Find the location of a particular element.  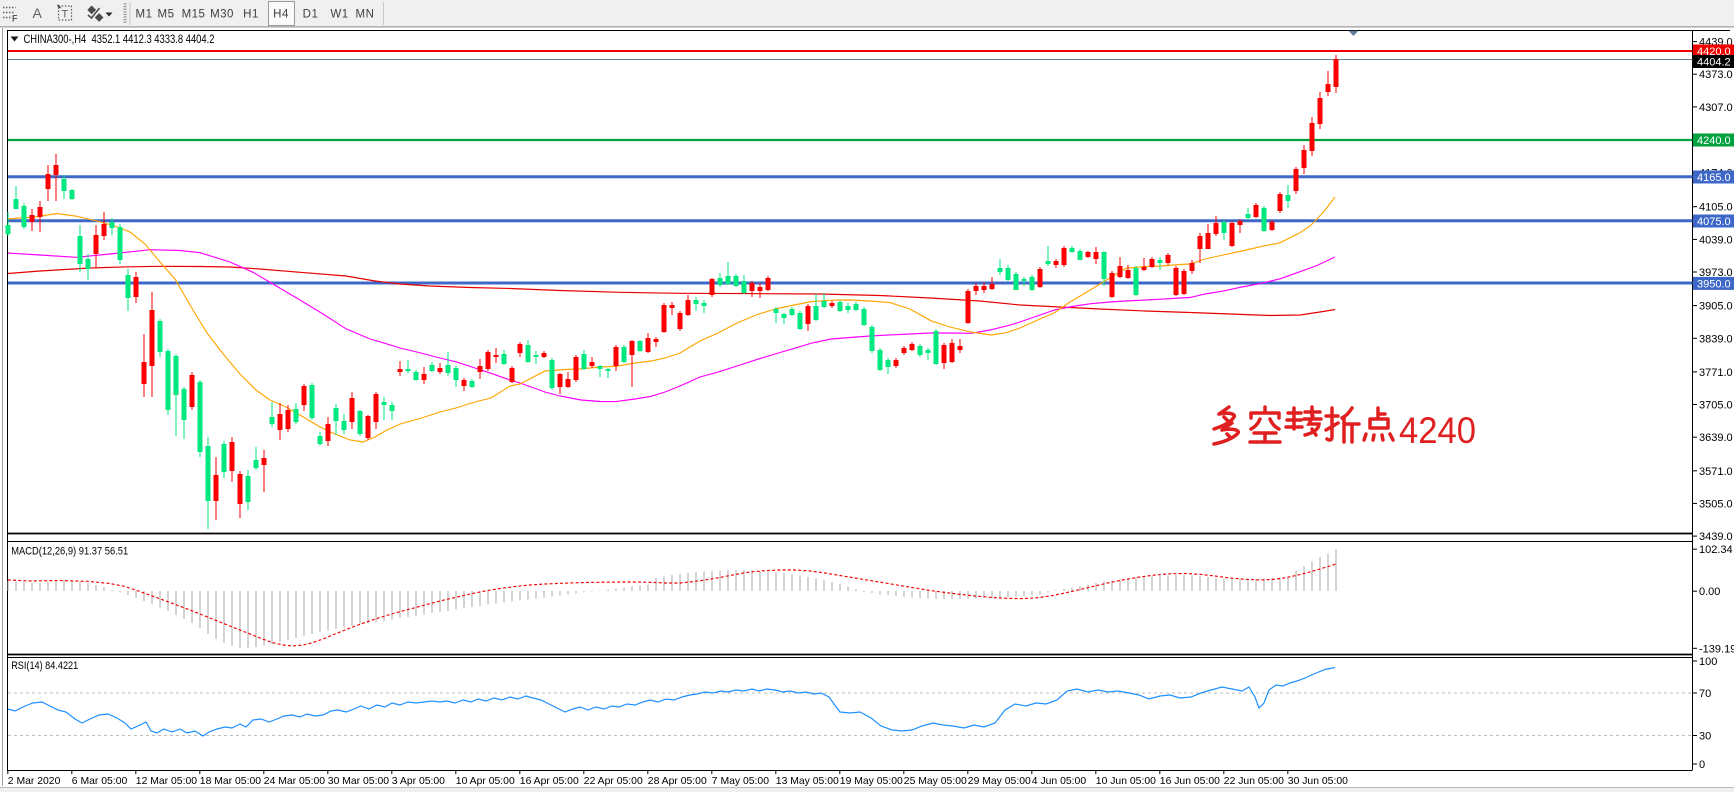

svg-text: 10 Jun 05:00 is located at coordinates (1126, 781).